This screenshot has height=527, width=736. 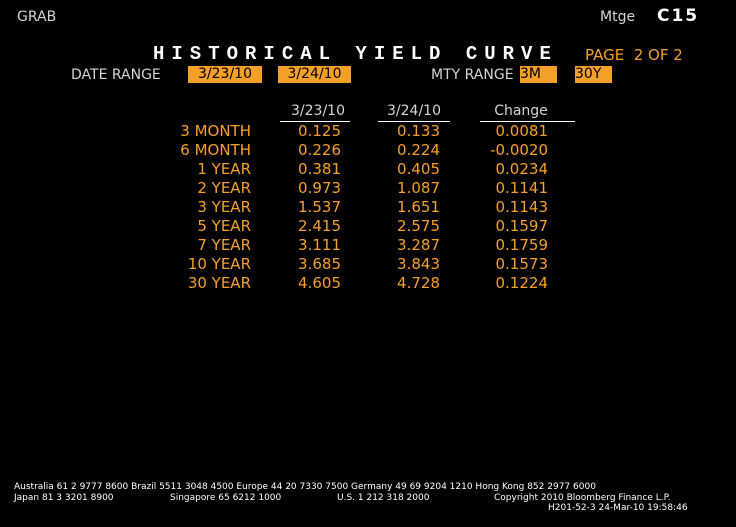 I want to click on maturity-label: 3 MONTH, so click(x=215, y=131).